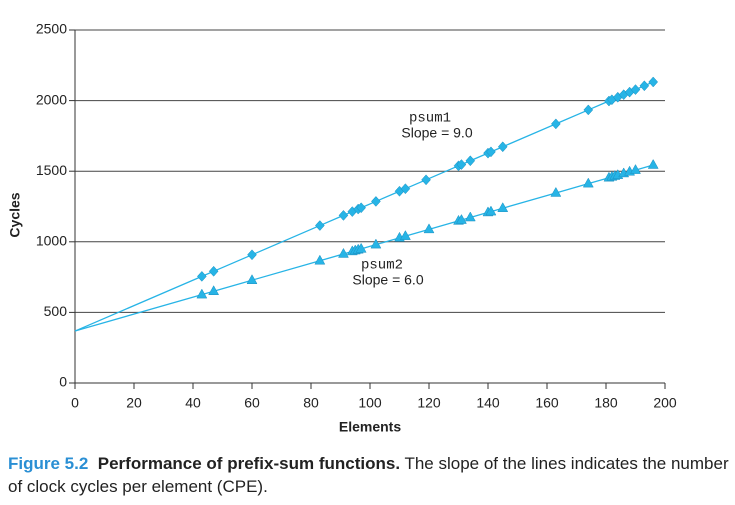 The height and width of the screenshot is (505, 735). Describe the element at coordinates (63, 382) in the screenshot. I see `y-tick-label: 0` at that location.